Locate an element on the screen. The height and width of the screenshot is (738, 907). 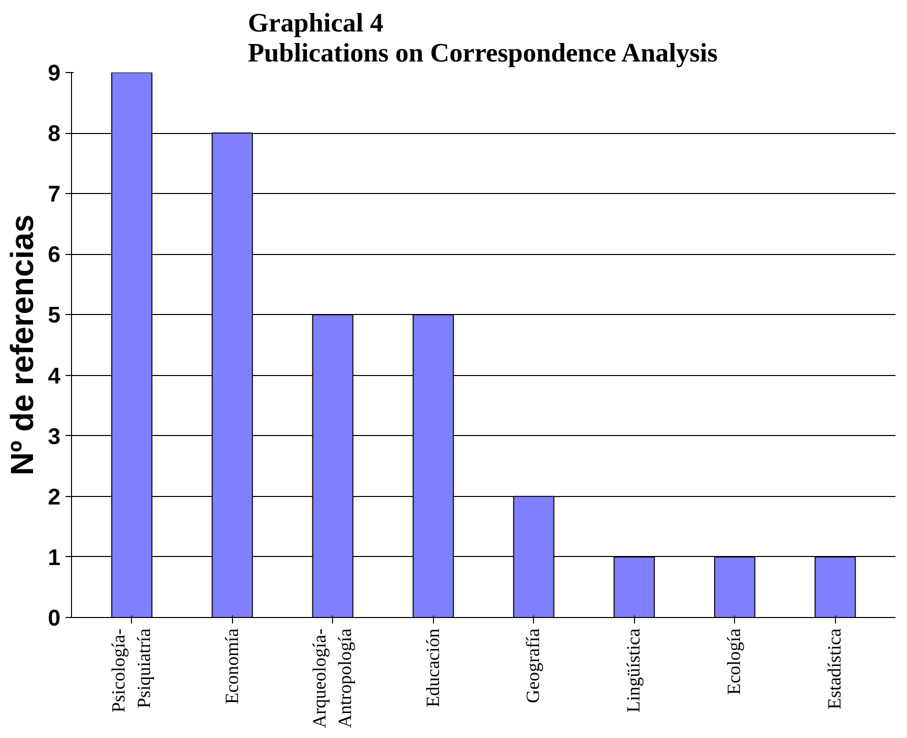
x-tick-label: Arqueología- Antropología is located at coordinates (333, 678).